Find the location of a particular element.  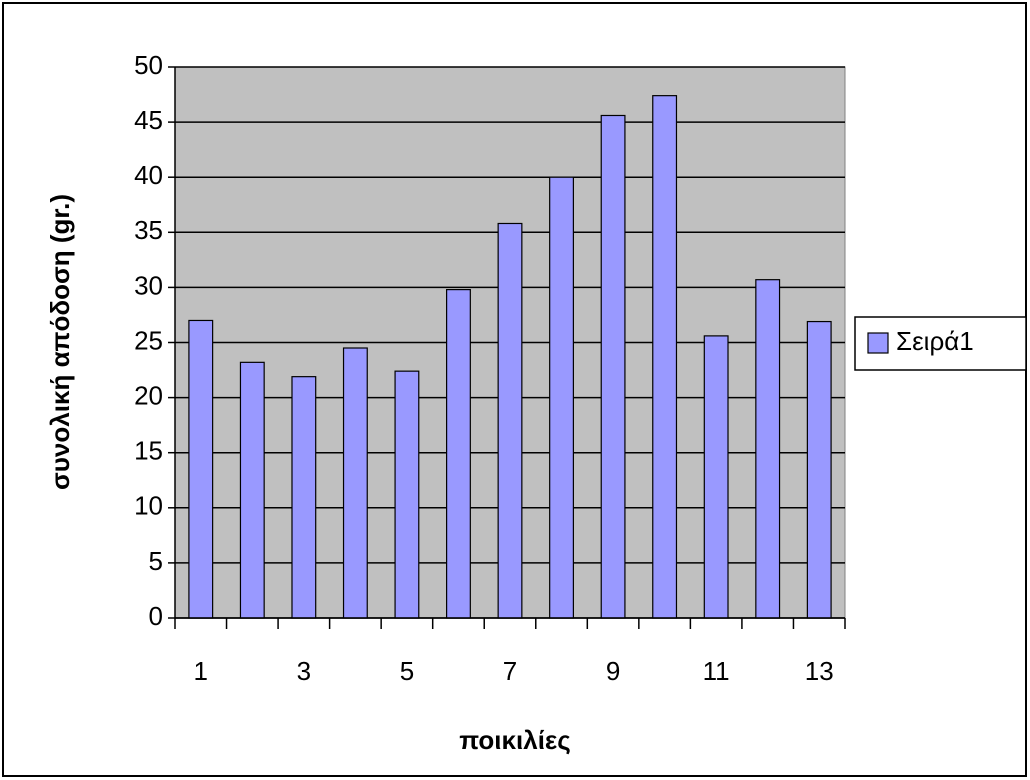

y-axis-title: συνολική απόδοση (gr.) is located at coordinates (60, 342).